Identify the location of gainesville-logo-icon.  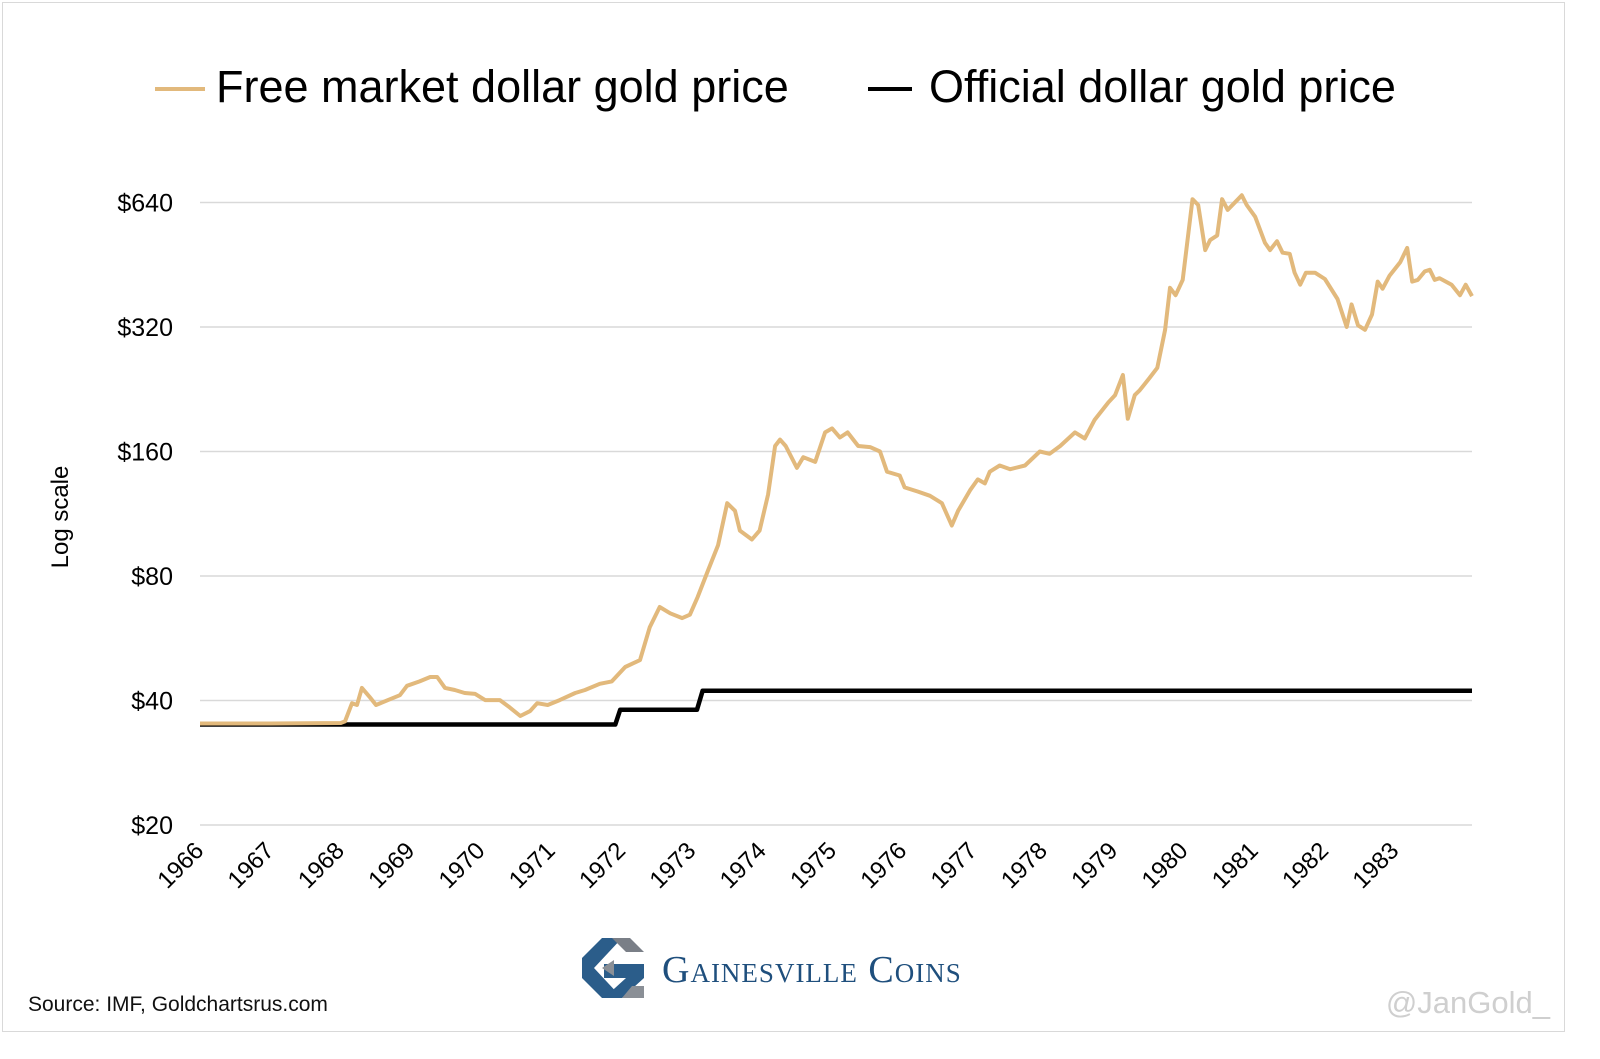
(613, 968).